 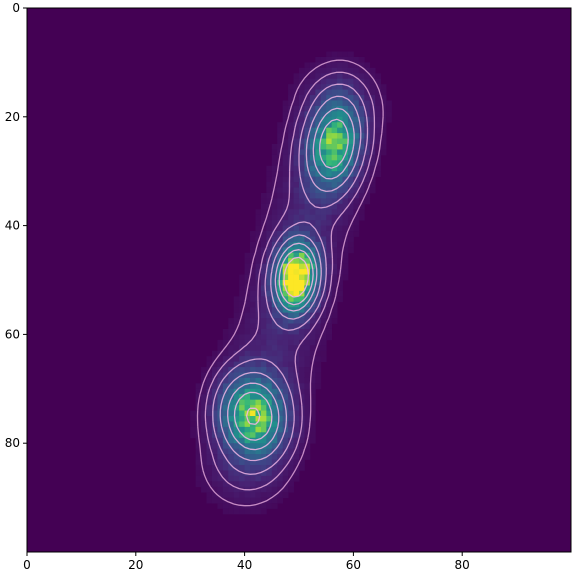 I want to click on x-tick-label: 80, so click(x=462, y=565).